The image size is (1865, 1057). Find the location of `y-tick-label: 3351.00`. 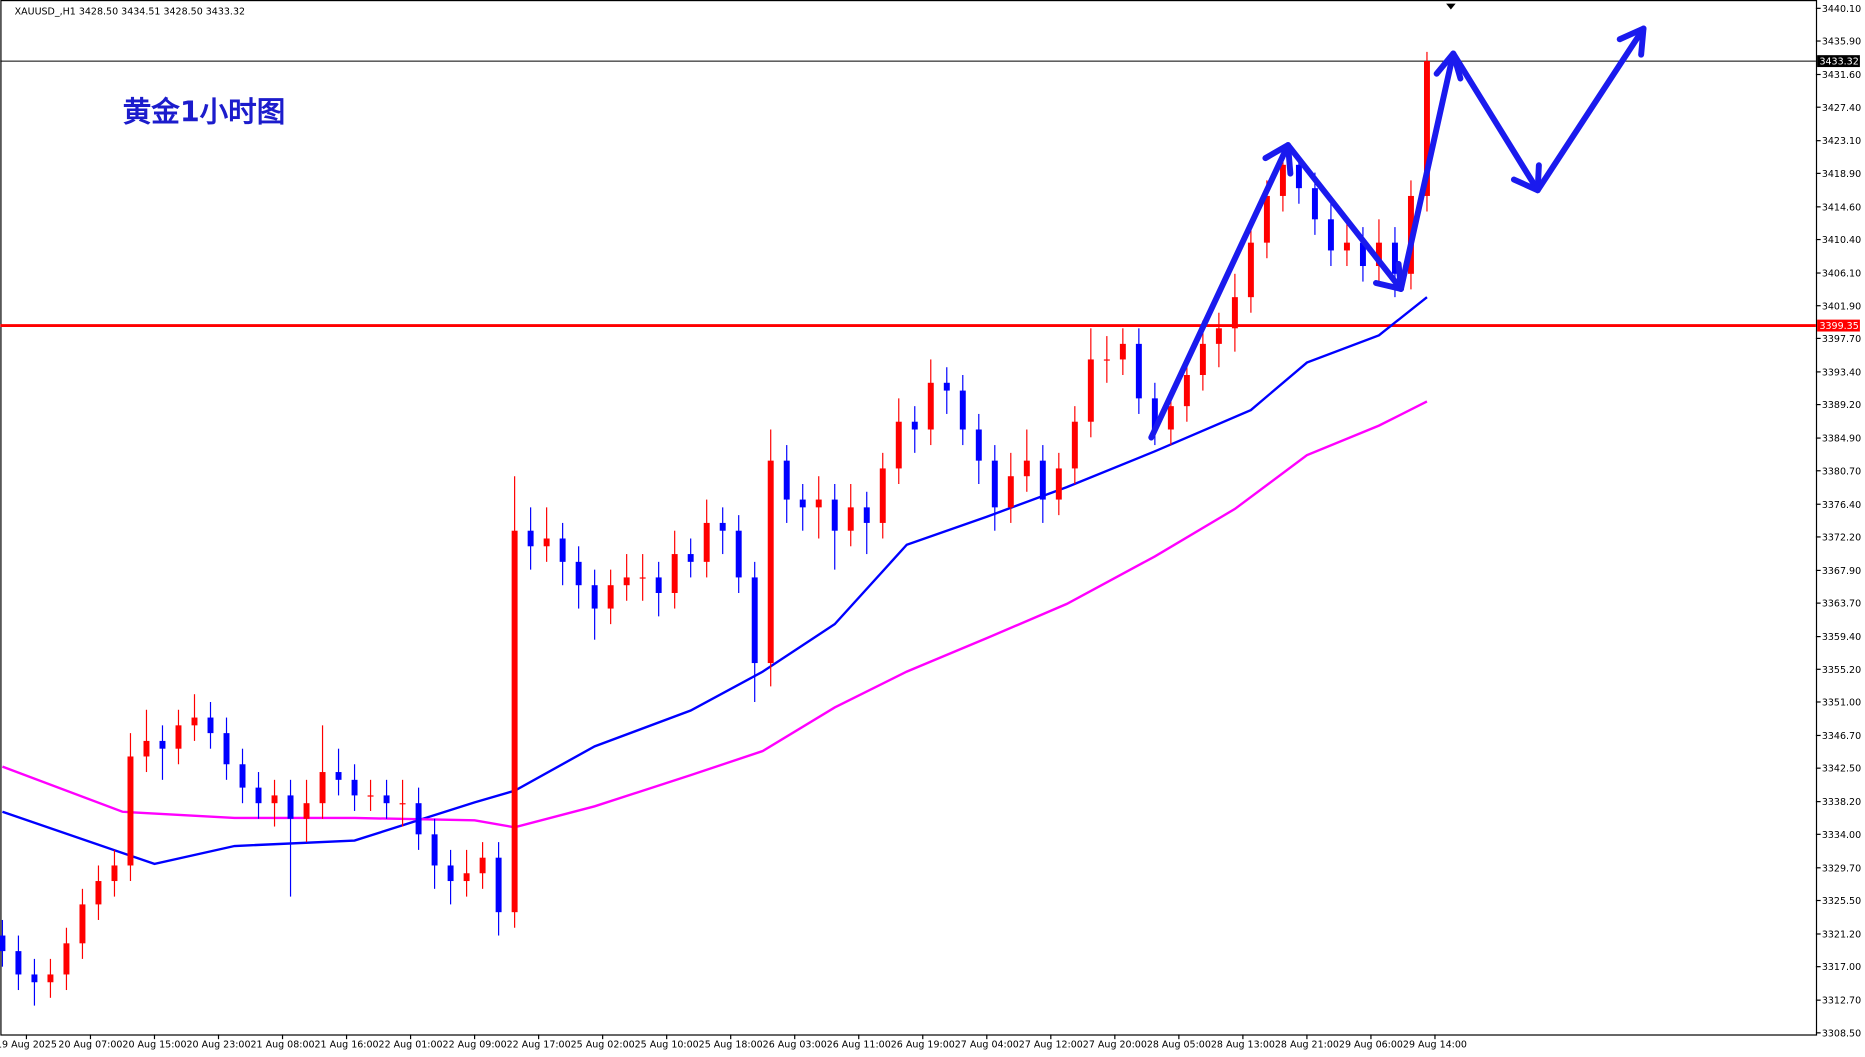

y-tick-label: 3351.00 is located at coordinates (1841, 703).